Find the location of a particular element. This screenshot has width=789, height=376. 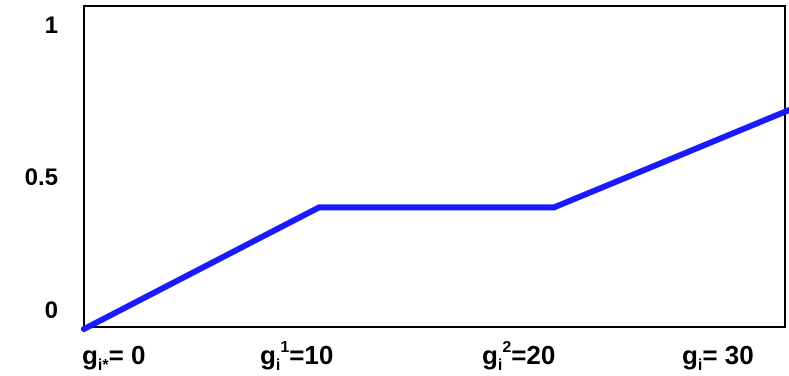

x-tick-label: gi2=20 is located at coordinates (518, 356).